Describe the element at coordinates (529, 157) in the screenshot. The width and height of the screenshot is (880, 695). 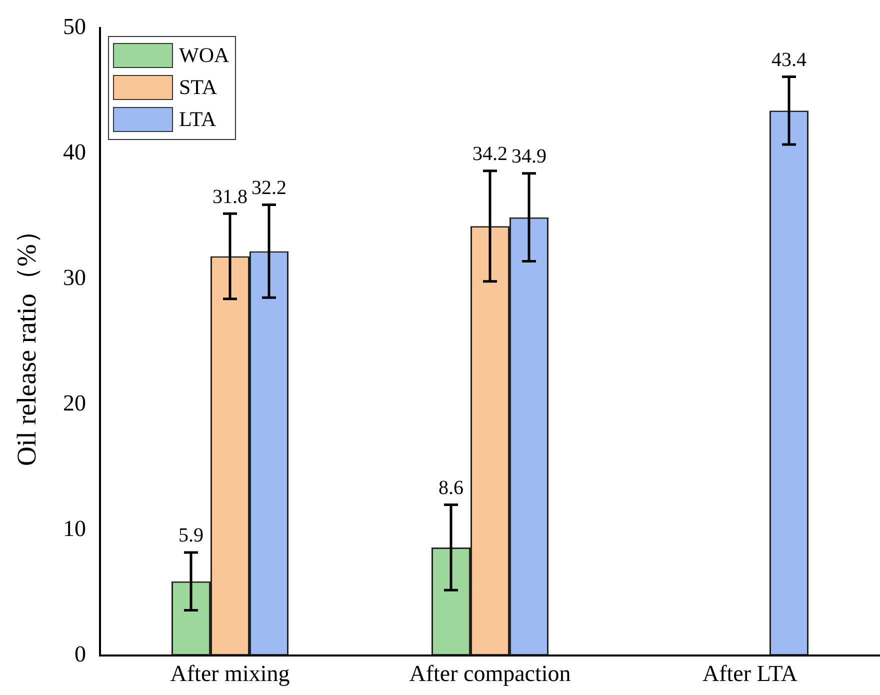
I see `data-label: 34.9` at that location.